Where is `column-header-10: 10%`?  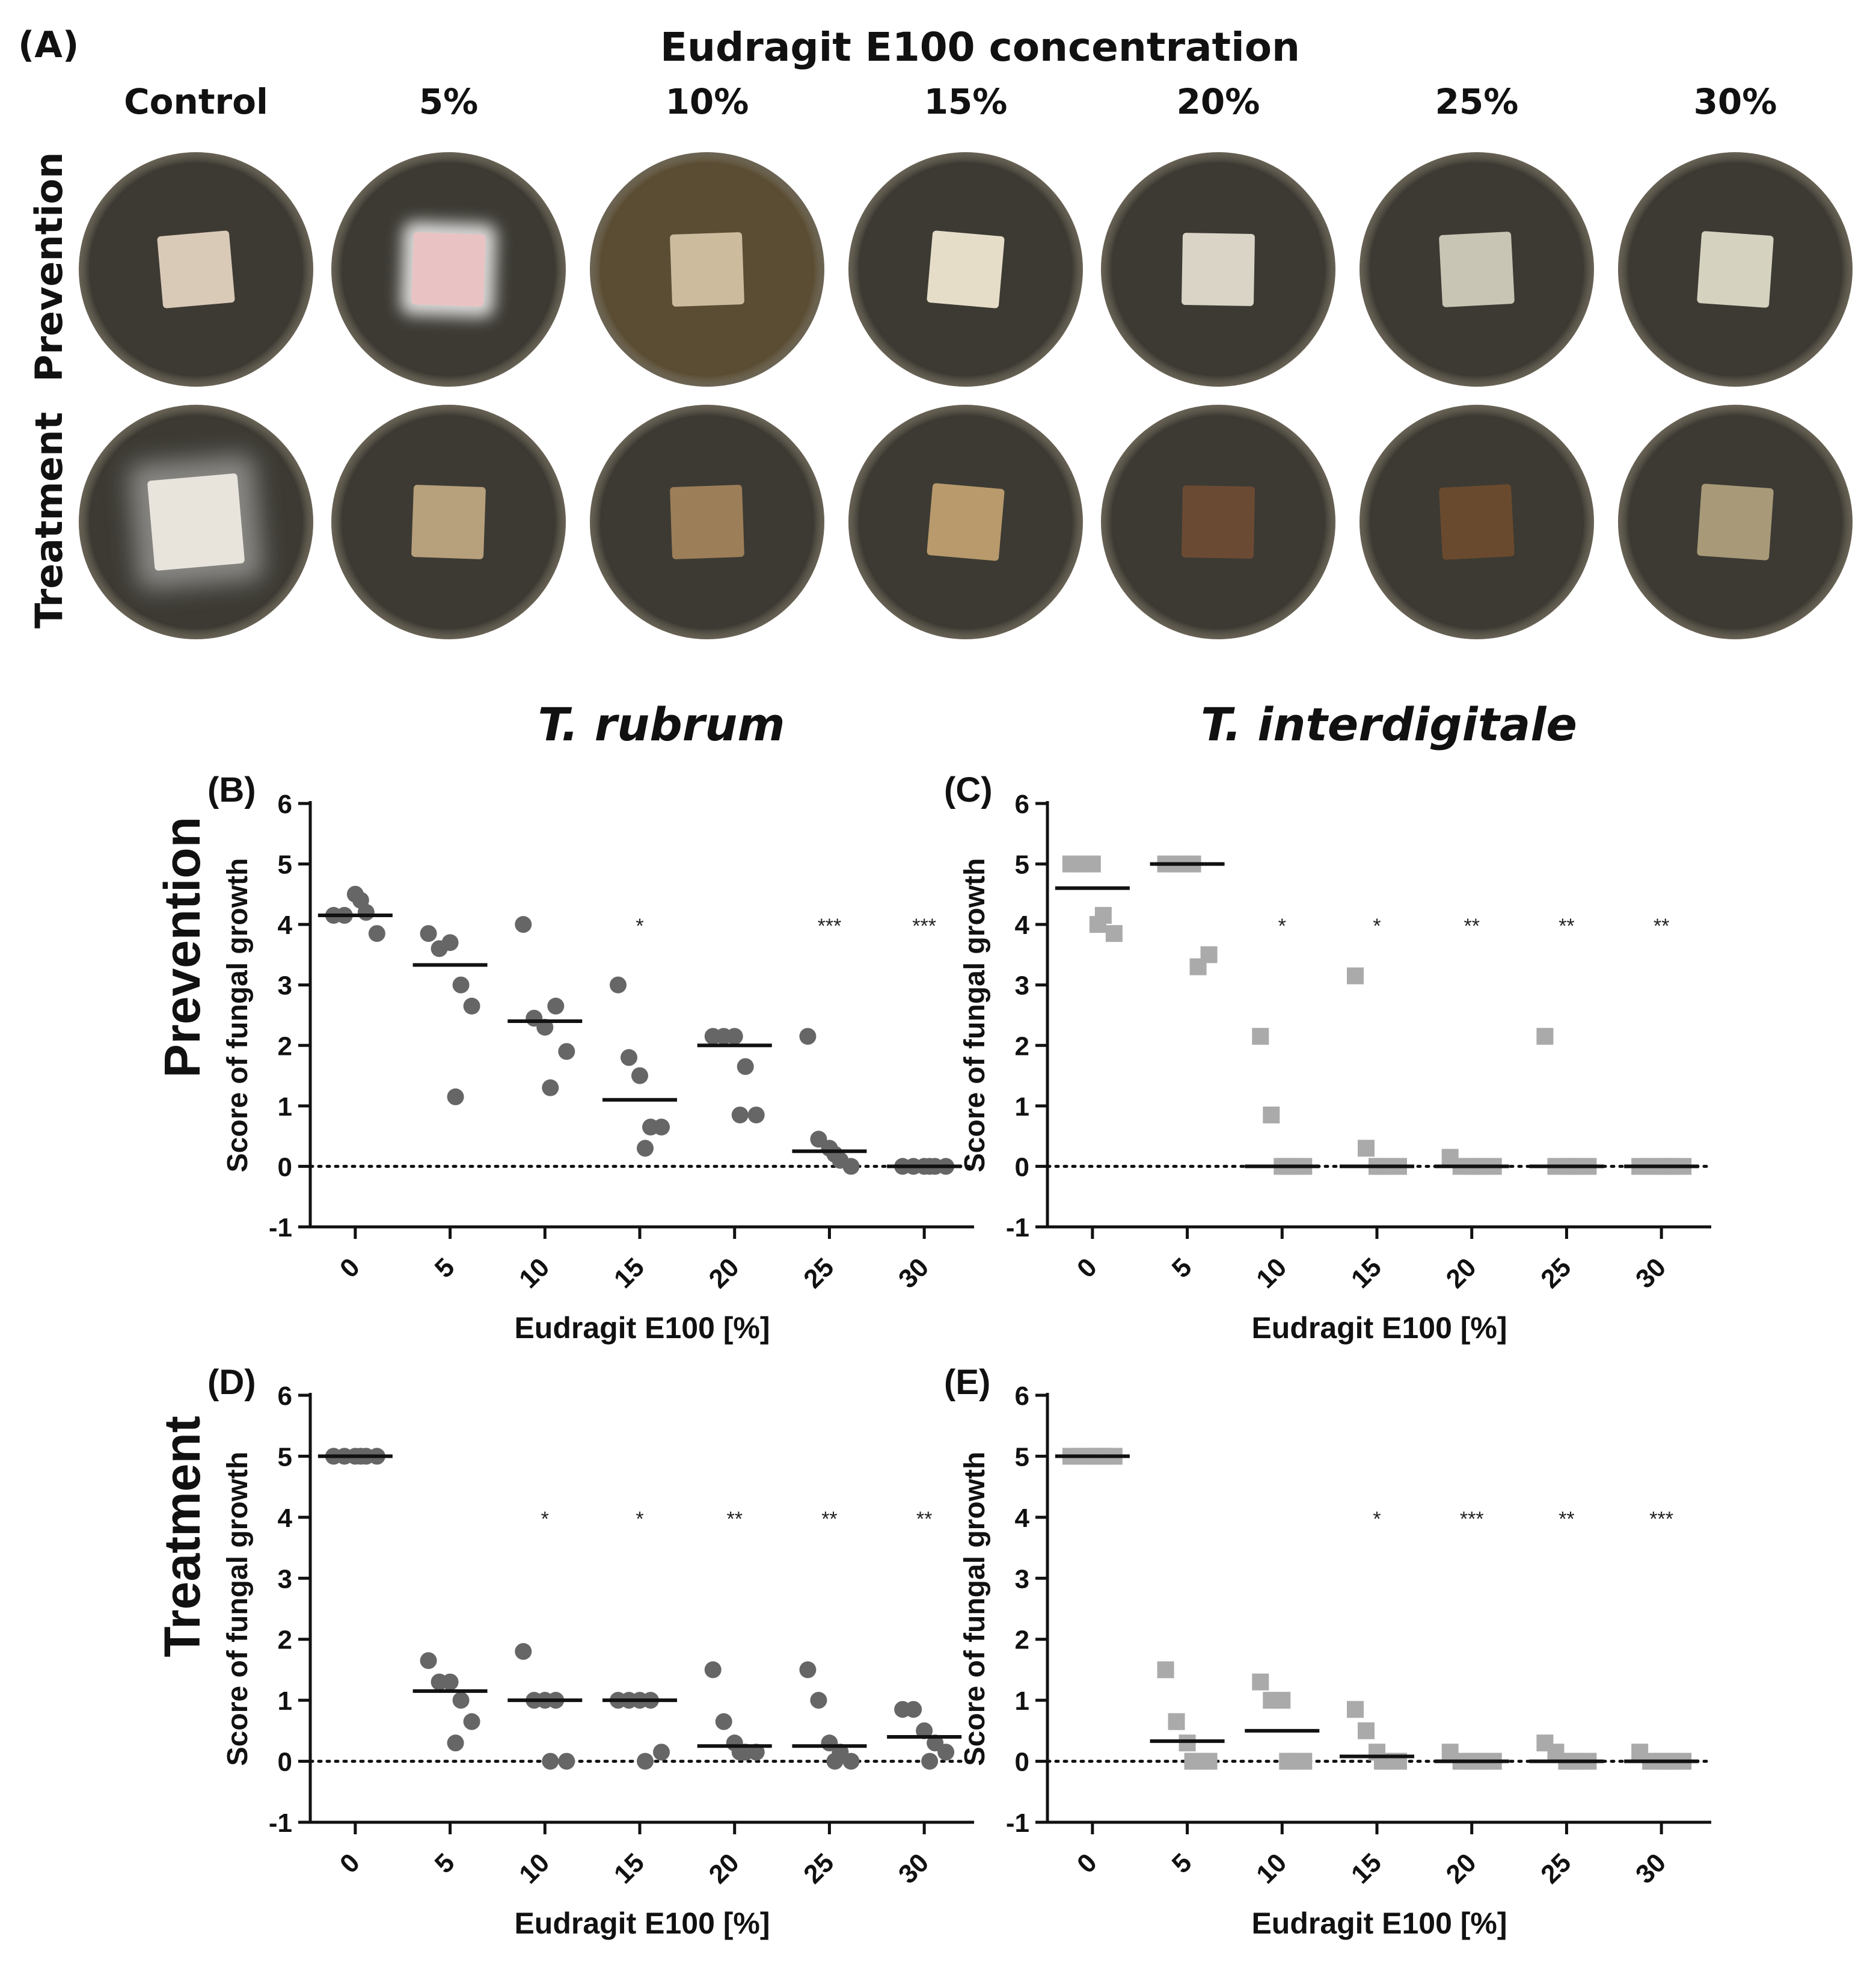 column-header-10: 10% is located at coordinates (707, 101).